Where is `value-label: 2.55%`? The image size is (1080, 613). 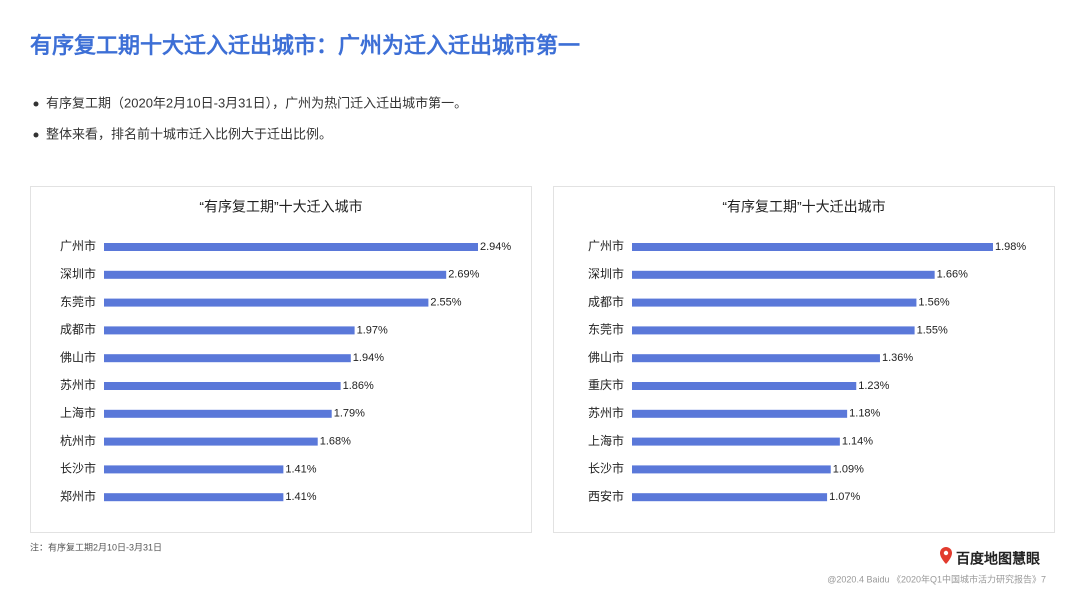 value-label: 2.55% is located at coordinates (445, 303).